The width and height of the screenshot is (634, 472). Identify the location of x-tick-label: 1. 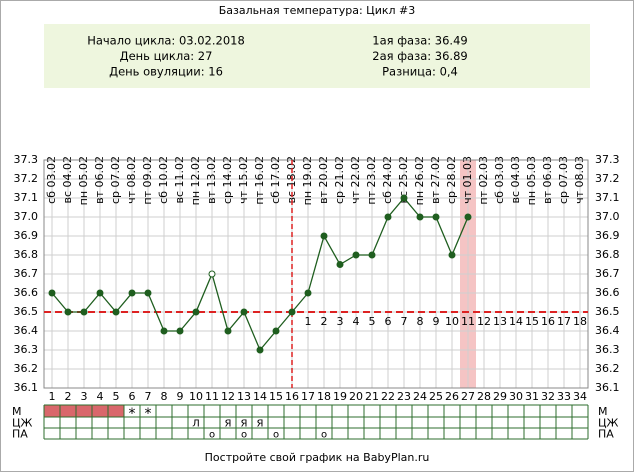
(52, 396).